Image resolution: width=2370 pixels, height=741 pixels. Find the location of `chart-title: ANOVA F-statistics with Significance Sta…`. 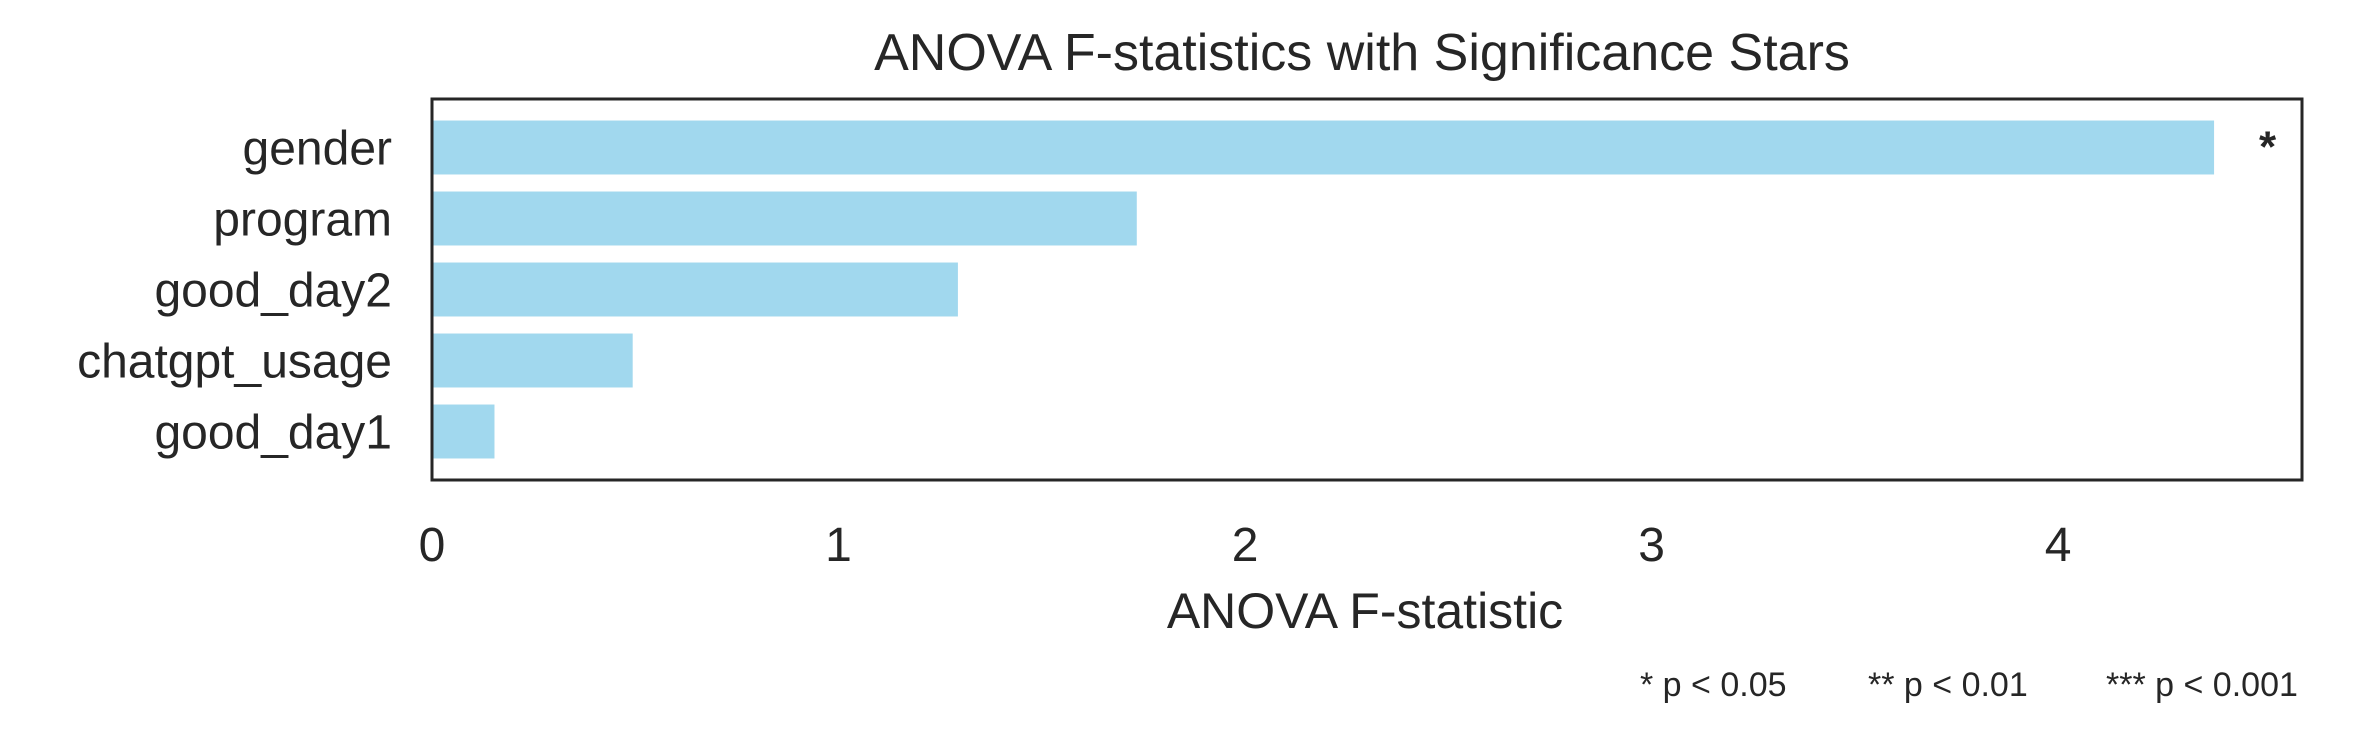

chart-title: ANOVA F-statistics with Significance Sta… is located at coordinates (1362, 53).